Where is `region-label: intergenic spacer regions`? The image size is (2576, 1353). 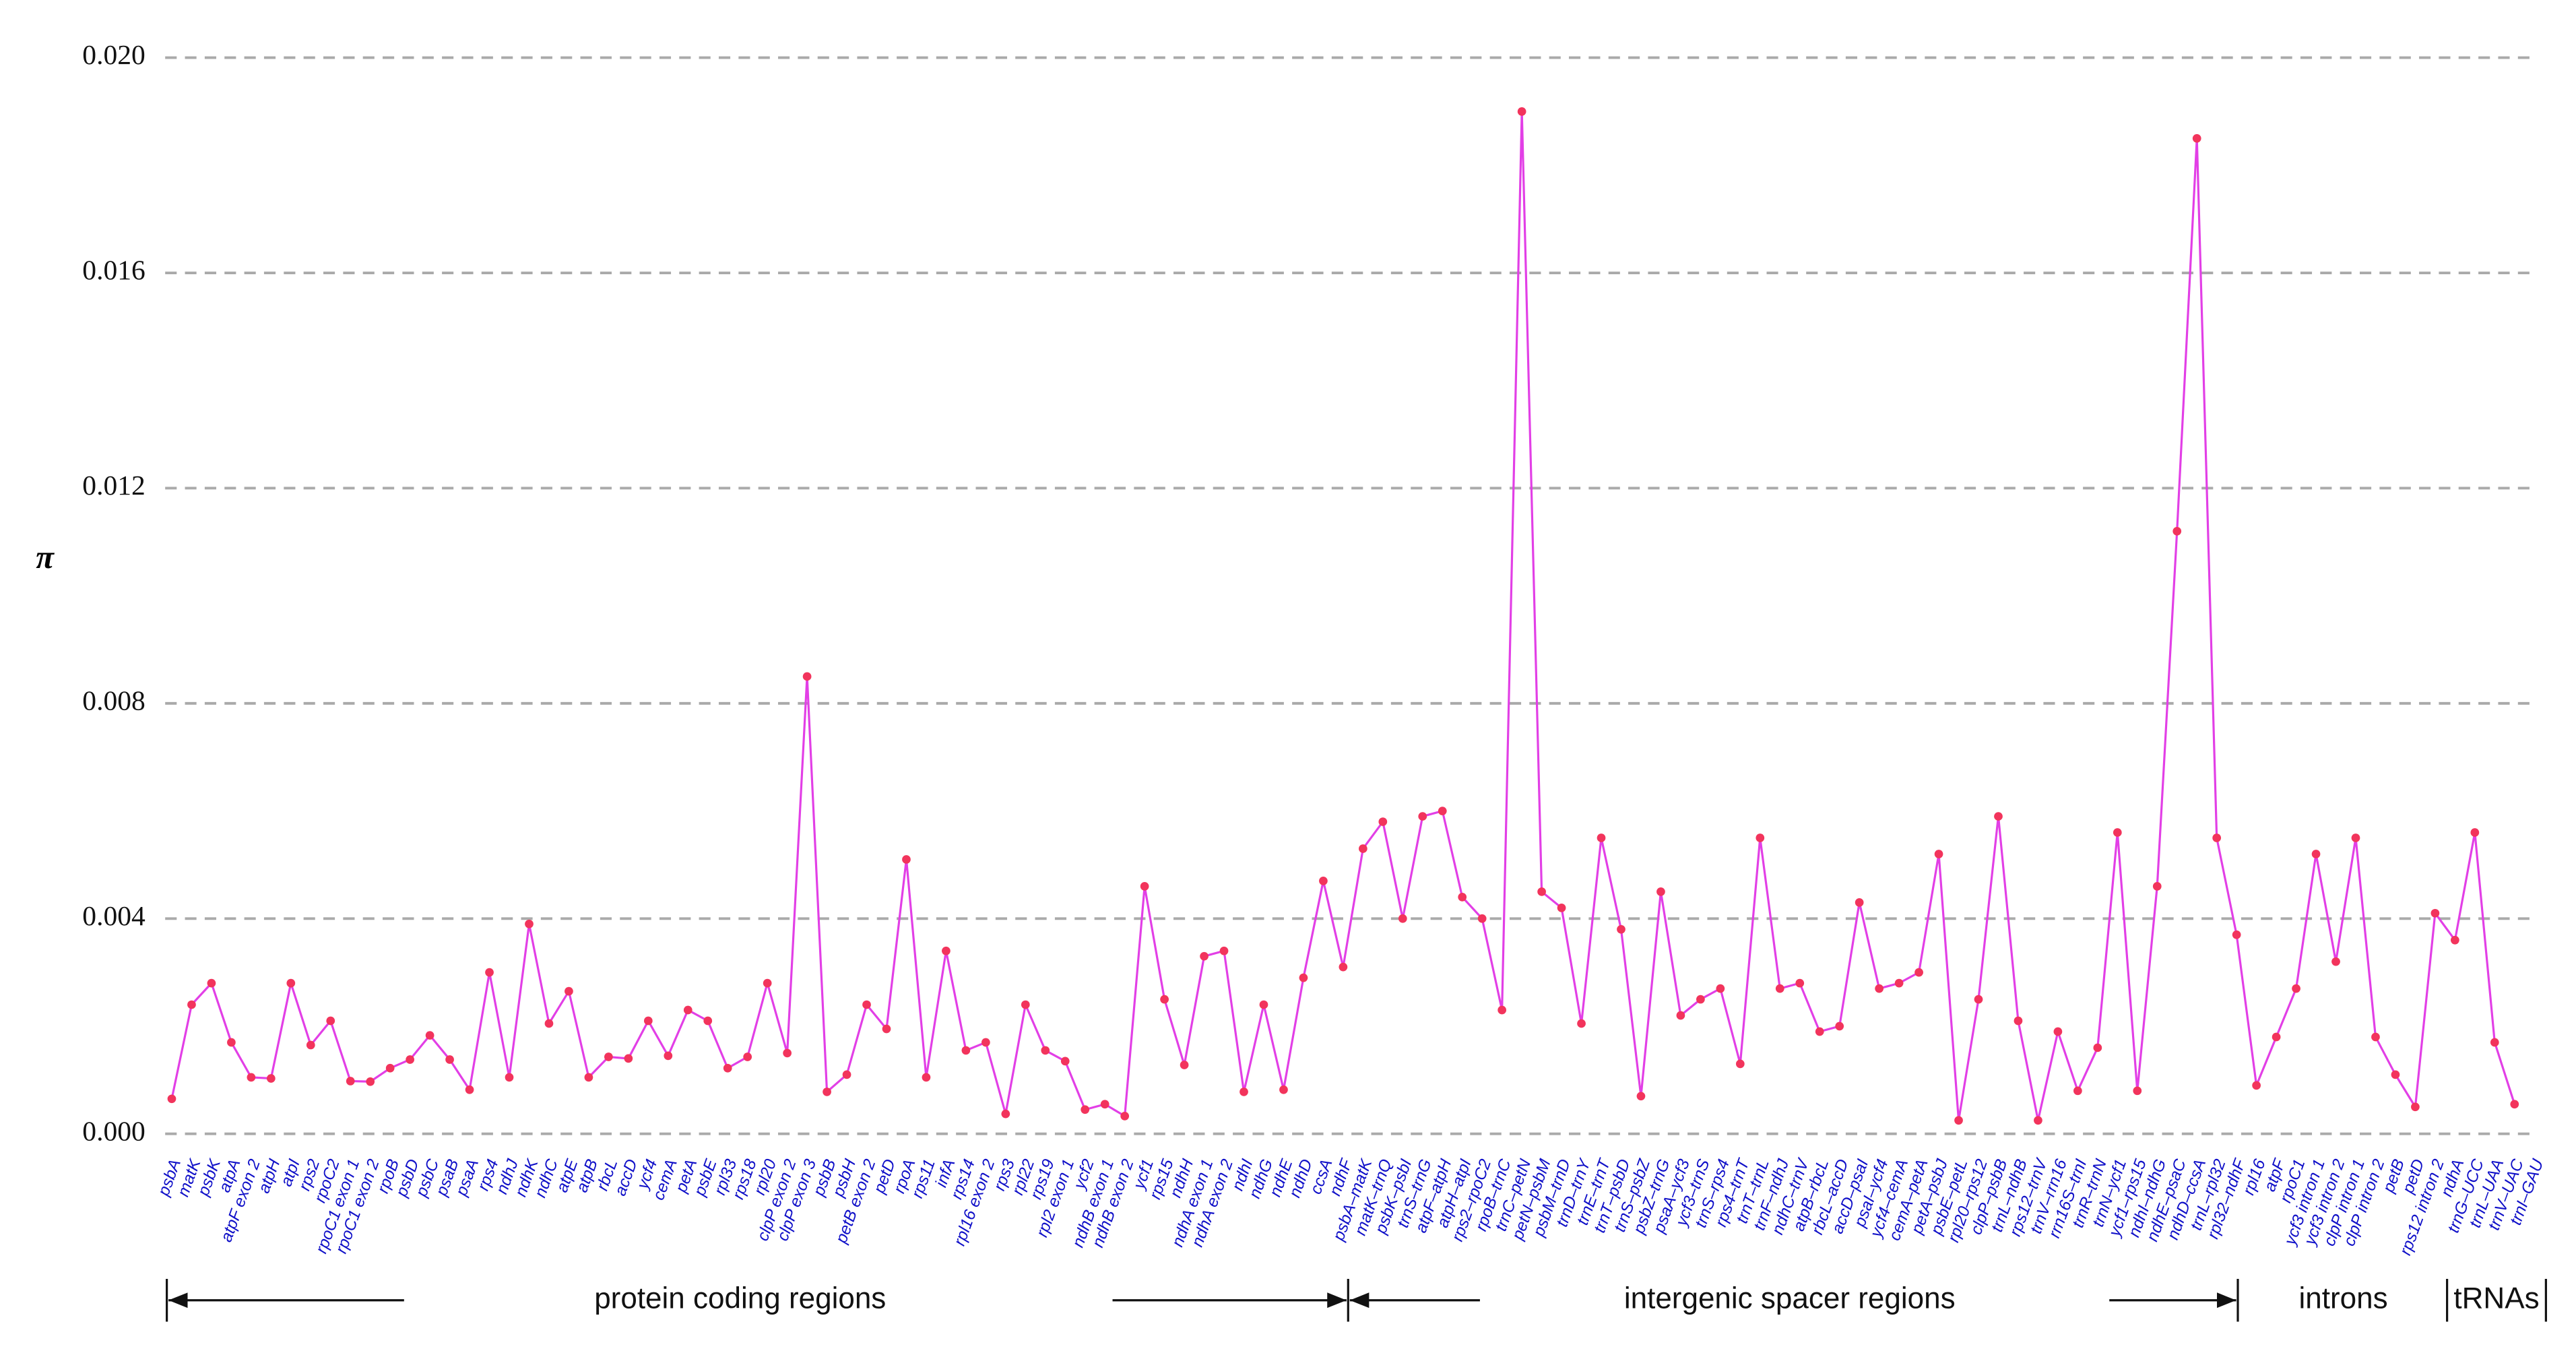 region-label: intergenic spacer regions is located at coordinates (1790, 1298).